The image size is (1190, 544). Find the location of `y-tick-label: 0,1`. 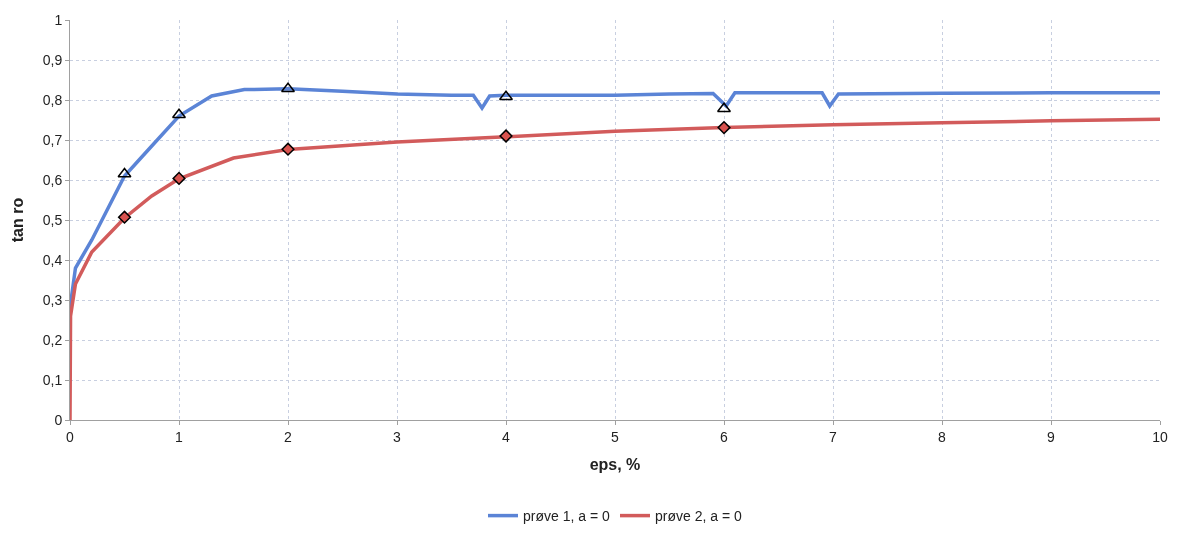

y-tick-label: 0,1 is located at coordinates (52, 379).